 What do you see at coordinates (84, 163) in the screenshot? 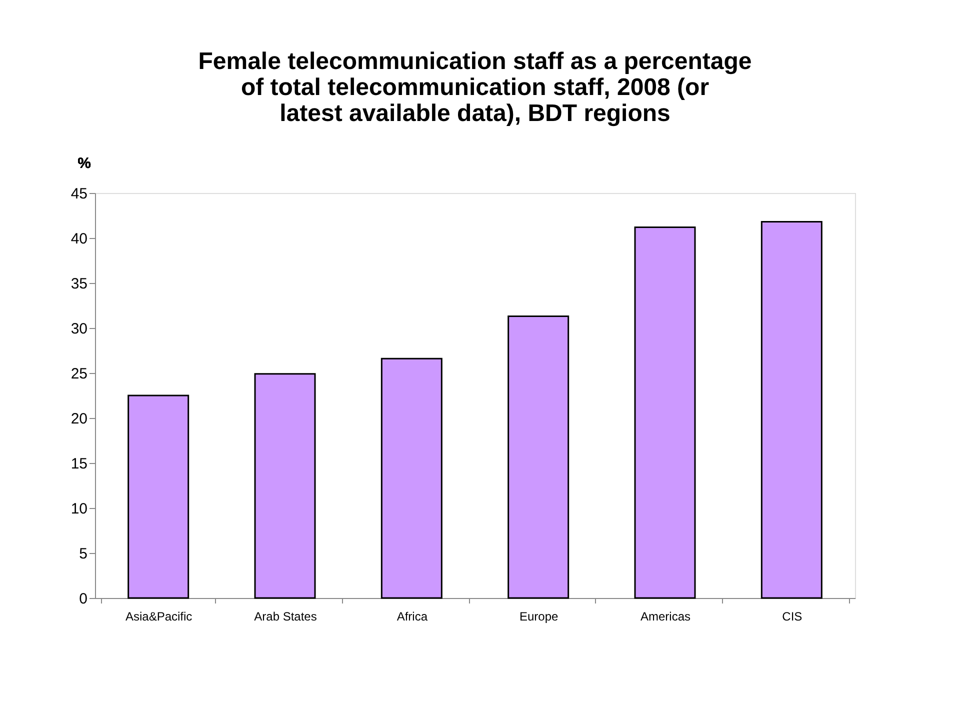
I see `y-axis-title: %` at bounding box center [84, 163].